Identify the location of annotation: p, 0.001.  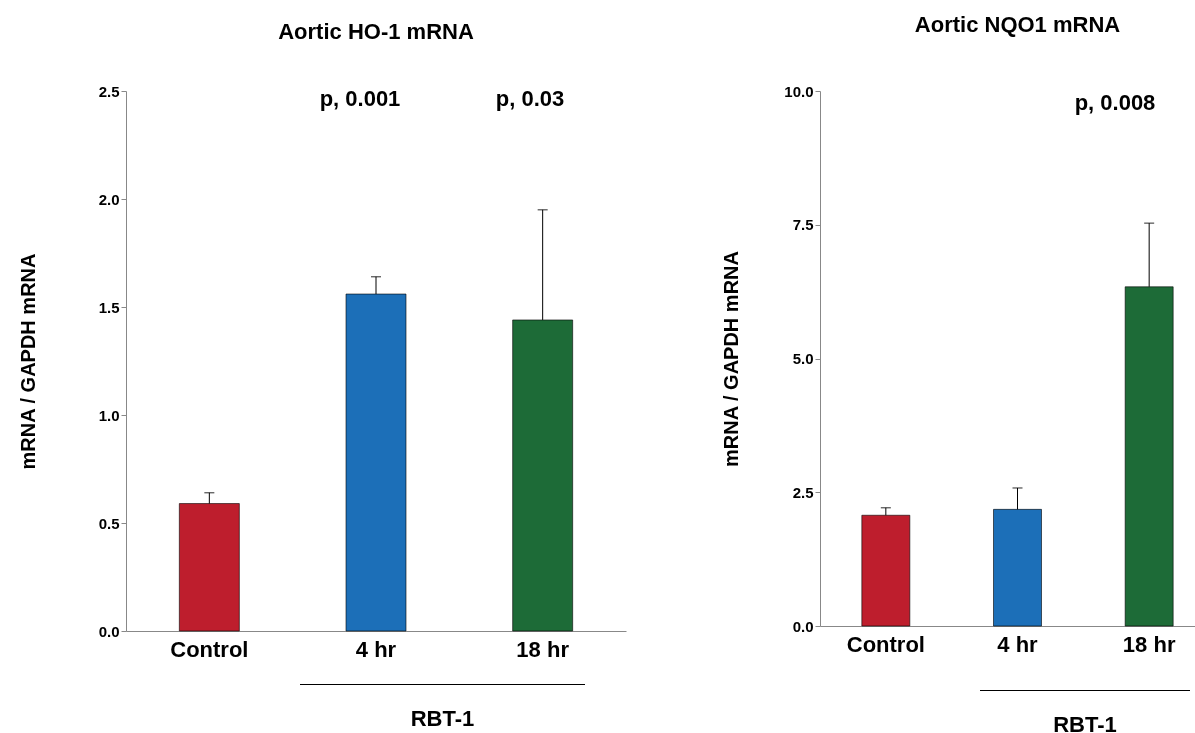
(360, 99).